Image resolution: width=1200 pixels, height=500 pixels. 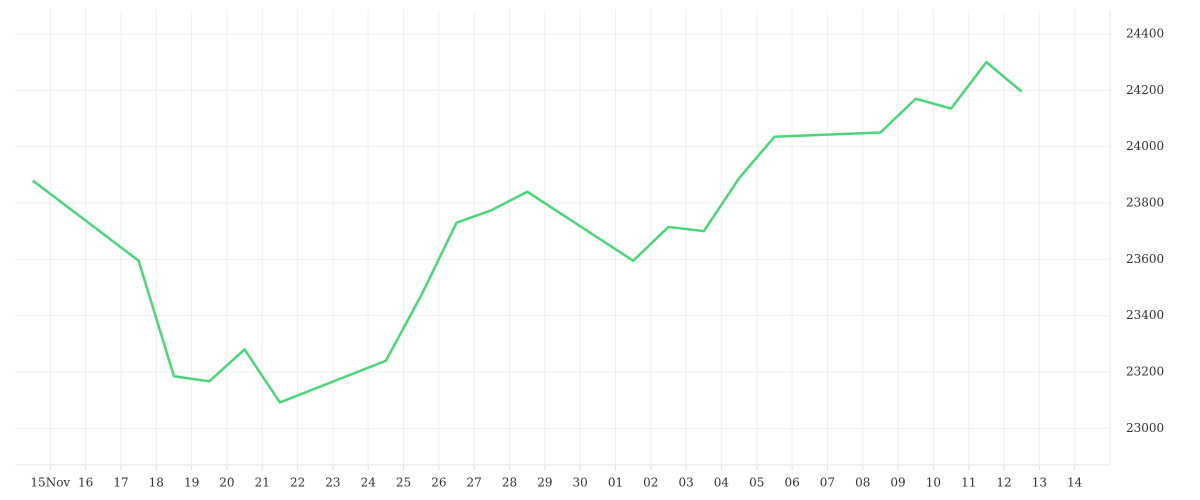 I want to click on x-tick-label: 25, so click(x=403, y=483).